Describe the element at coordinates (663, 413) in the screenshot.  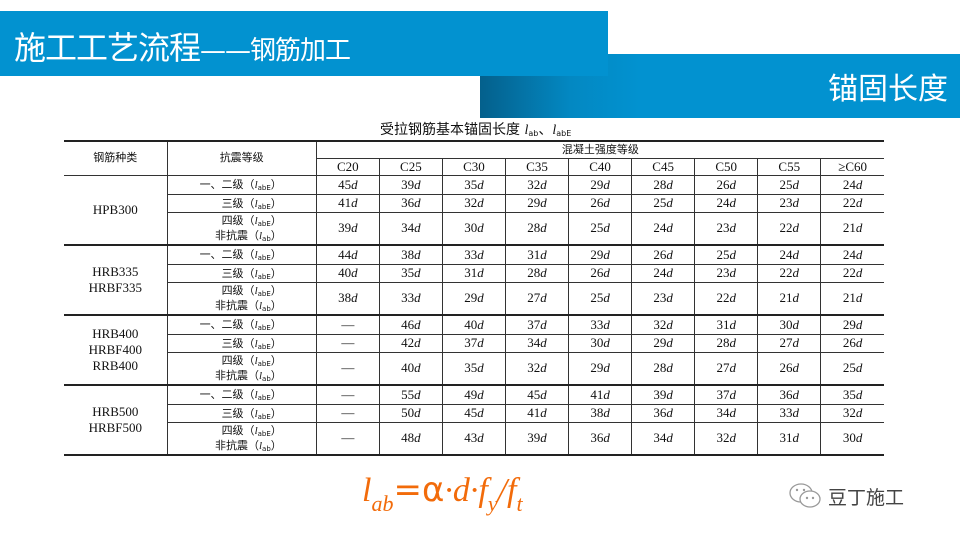
I see `anchorage-value: 36d` at that location.